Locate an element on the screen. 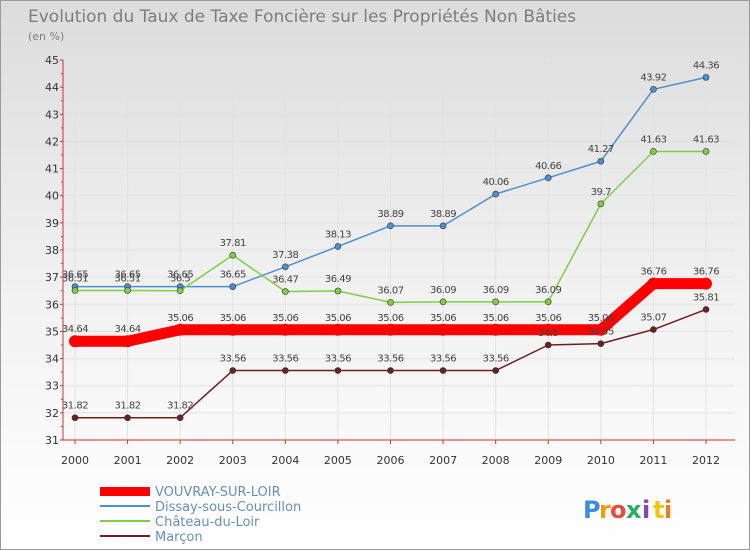  data-label: 36.49 is located at coordinates (338, 279).